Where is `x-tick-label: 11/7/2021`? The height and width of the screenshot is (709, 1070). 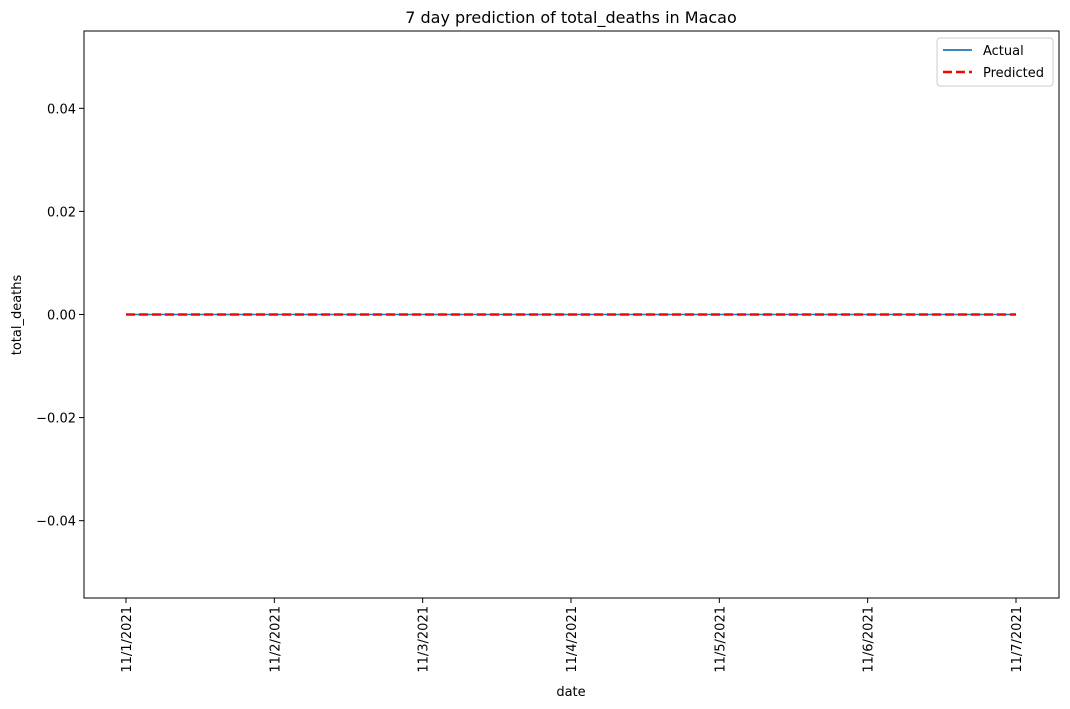 x-tick-label: 11/7/2021 is located at coordinates (1017, 639).